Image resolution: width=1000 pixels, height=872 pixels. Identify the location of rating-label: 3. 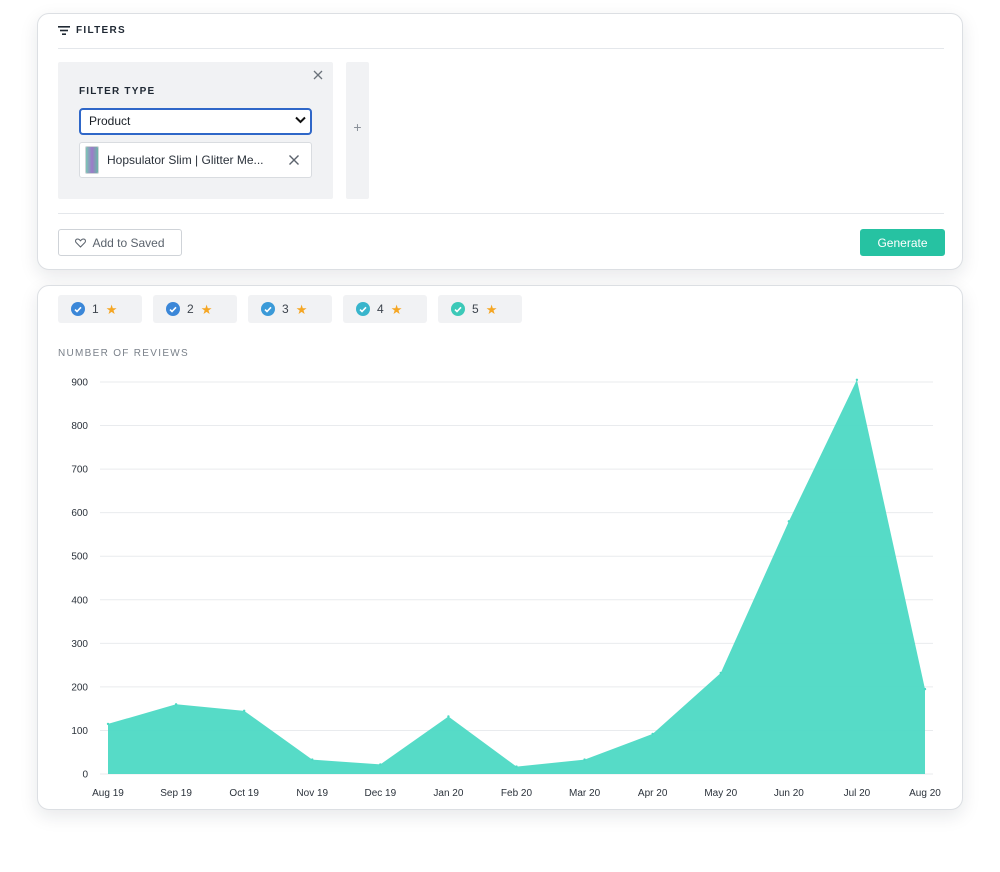
(285, 309).